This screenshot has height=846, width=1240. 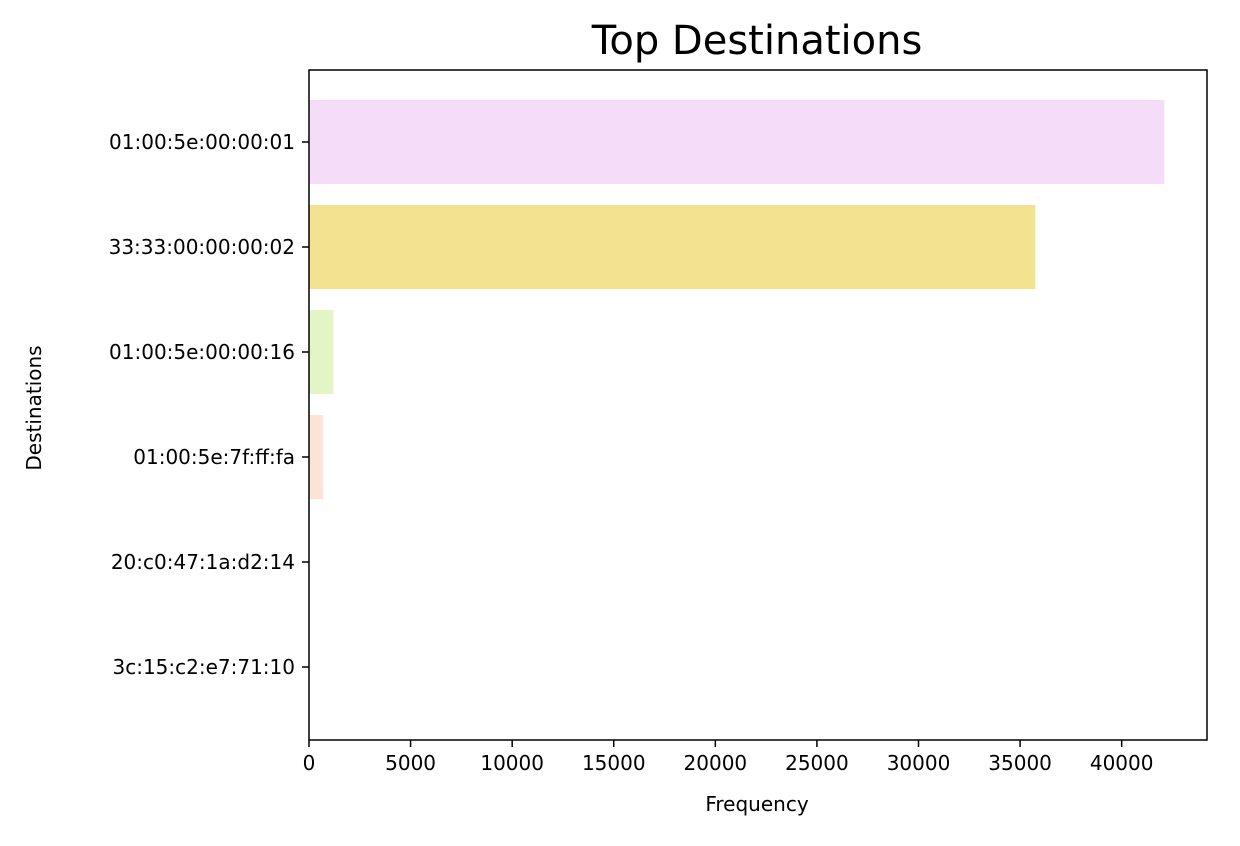 What do you see at coordinates (716, 763) in the screenshot?
I see `x-tick-label: 20000` at bounding box center [716, 763].